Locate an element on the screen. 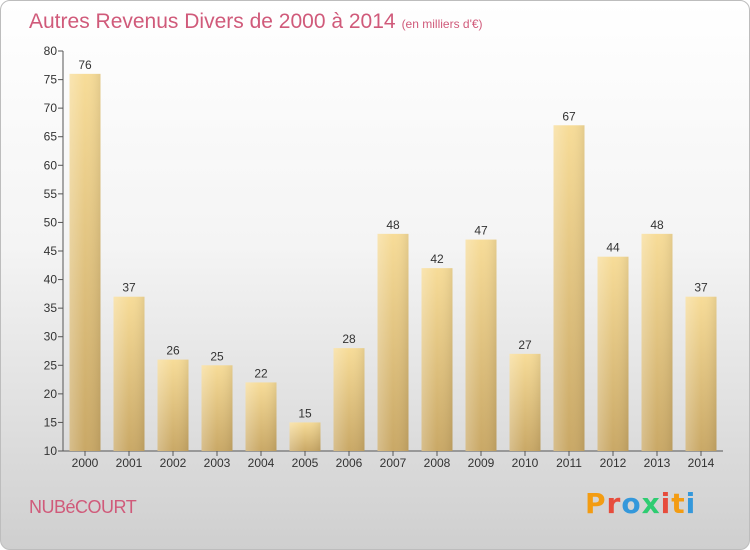 This screenshot has height=550, width=750. logo-letter: P is located at coordinates (596, 503).